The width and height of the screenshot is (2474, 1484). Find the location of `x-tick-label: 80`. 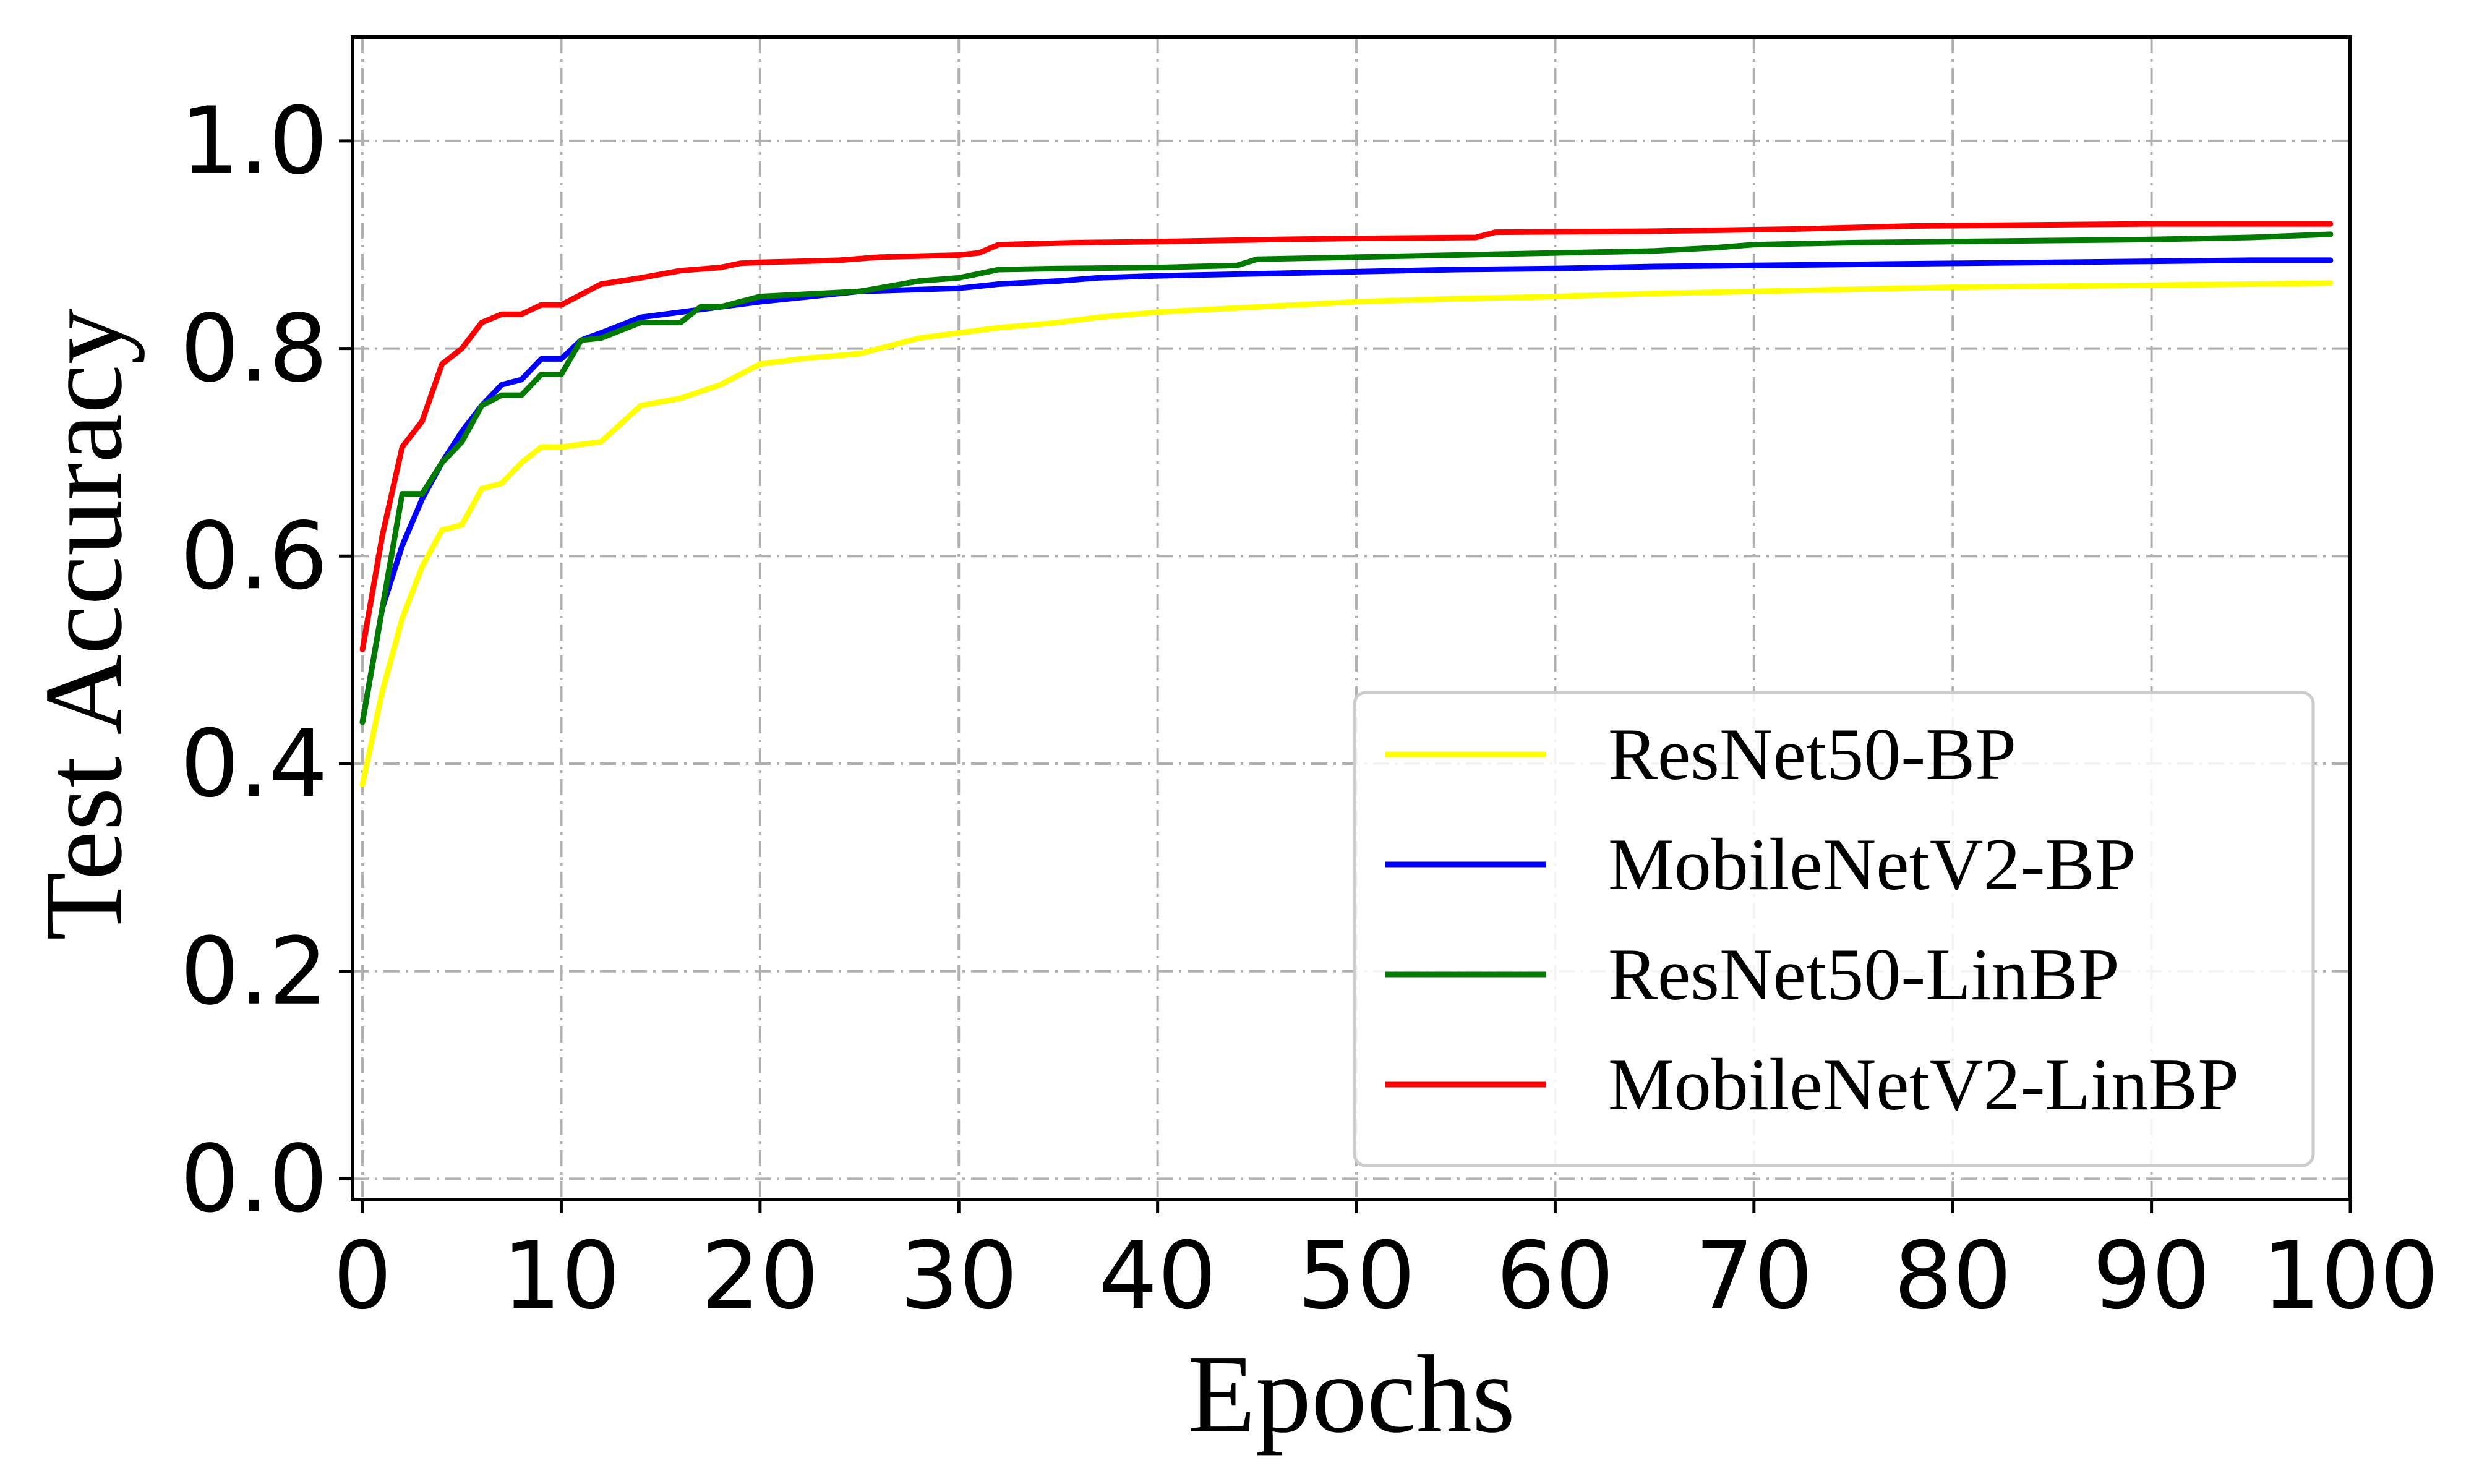

x-tick-label: 80 is located at coordinates (1953, 1276).